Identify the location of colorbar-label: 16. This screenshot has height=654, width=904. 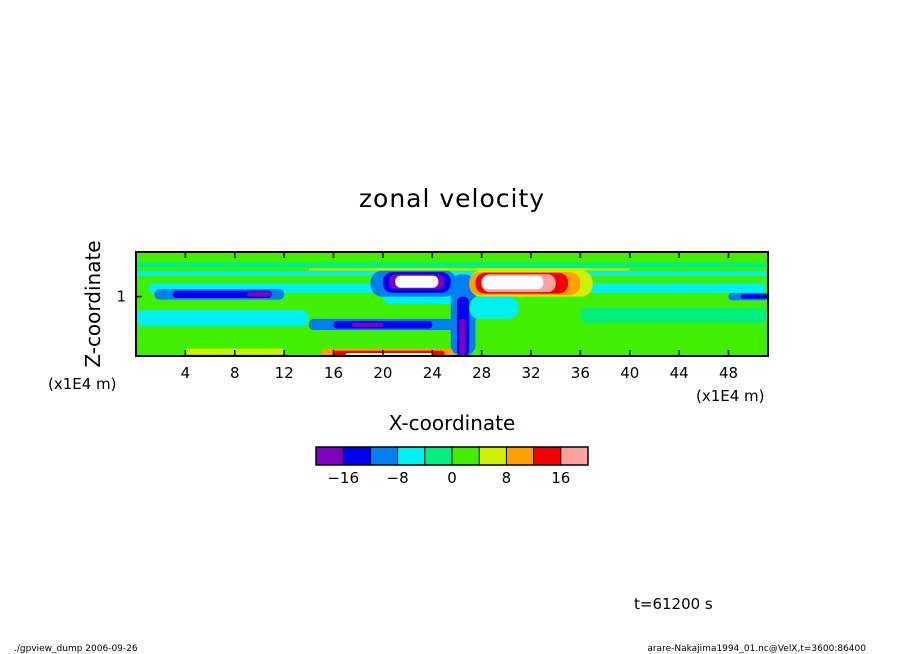
(560, 478).